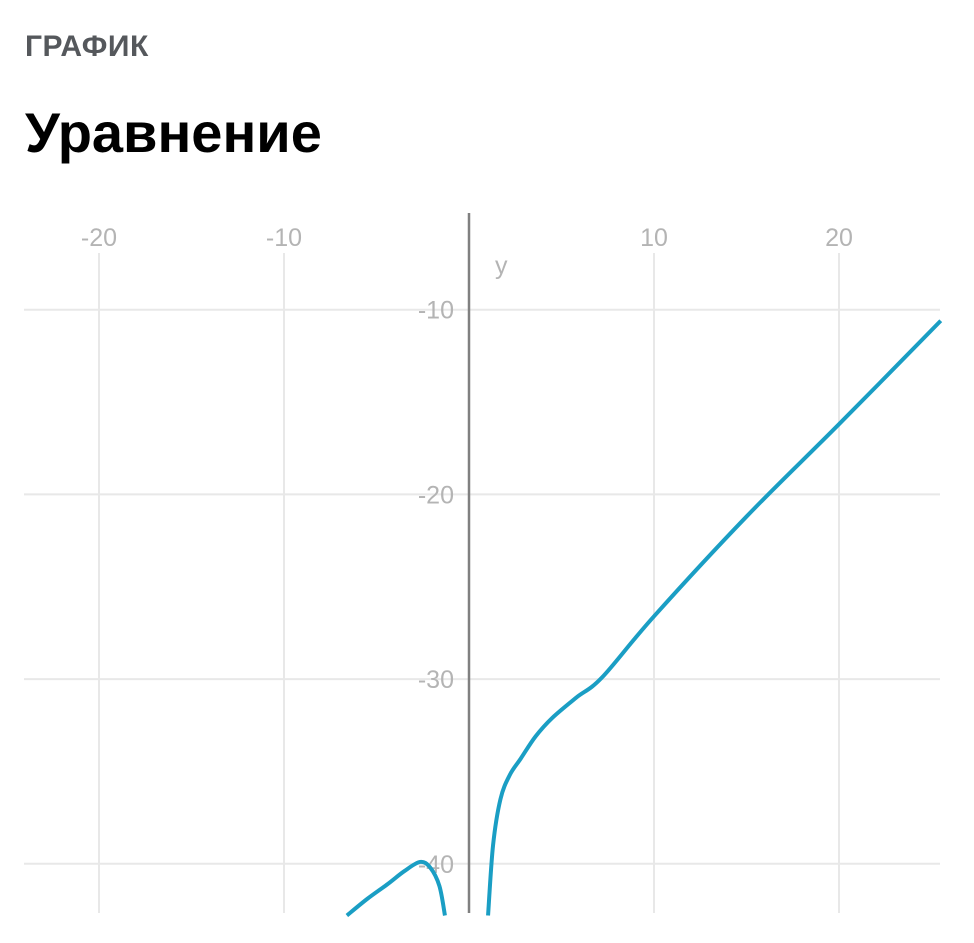  I want to click on y-axis-label: y, so click(501, 266).